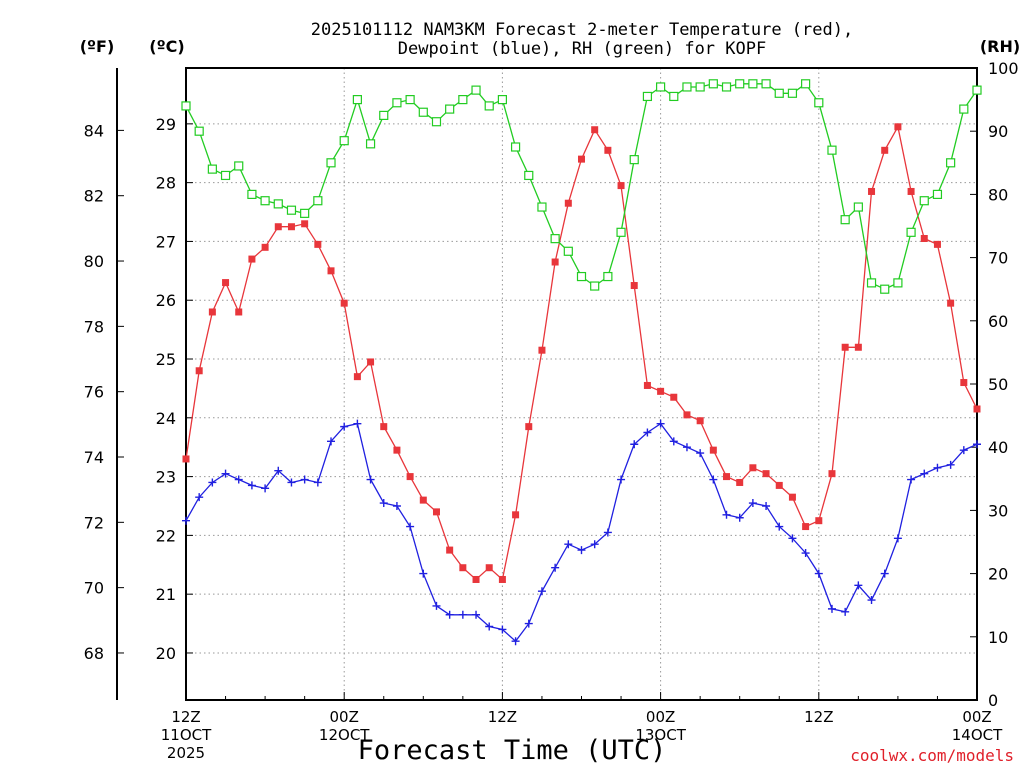 Image resolution: width=1024 pixels, height=768 pixels. What do you see at coordinates (166, 535) in the screenshot?
I see `celsius-tick-label: 22` at bounding box center [166, 535].